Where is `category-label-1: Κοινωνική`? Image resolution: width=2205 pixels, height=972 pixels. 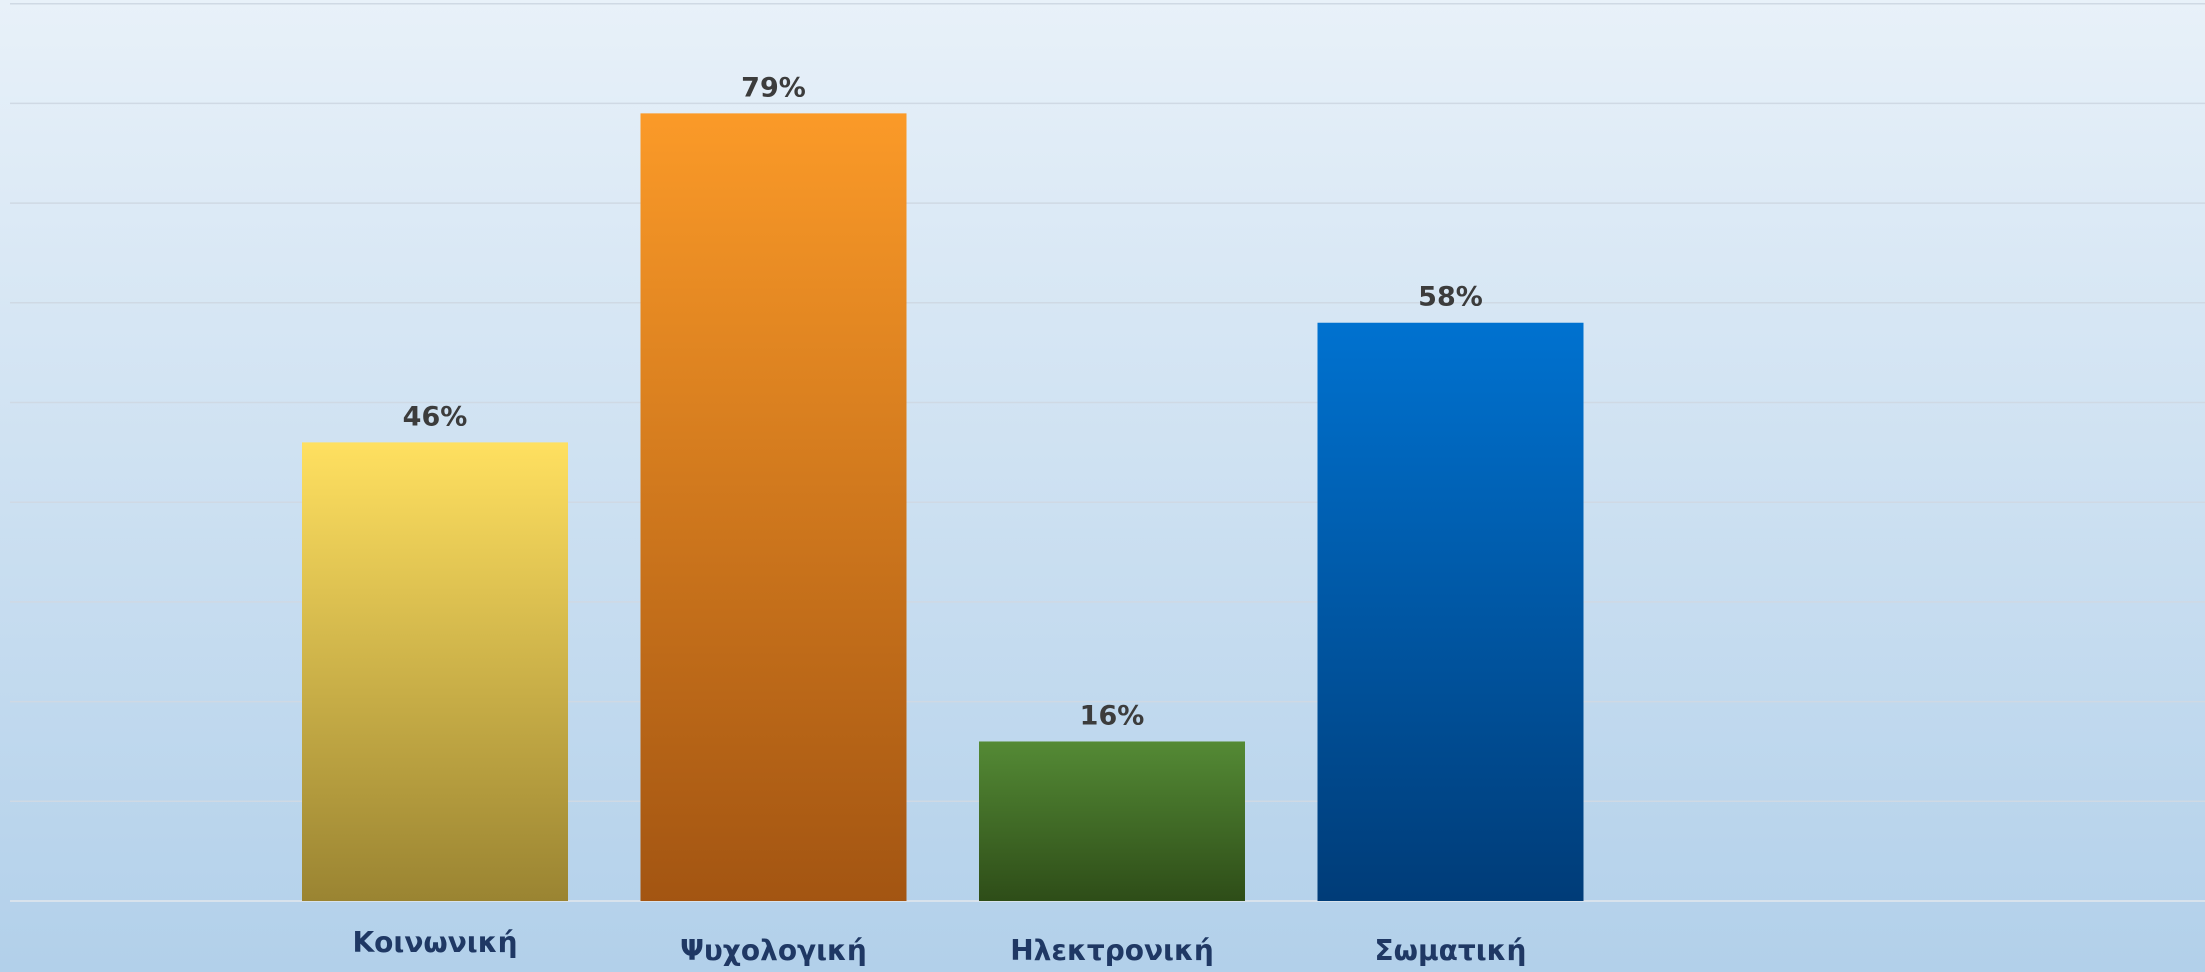
category-label-1: Κοινωνική is located at coordinates (434, 942).